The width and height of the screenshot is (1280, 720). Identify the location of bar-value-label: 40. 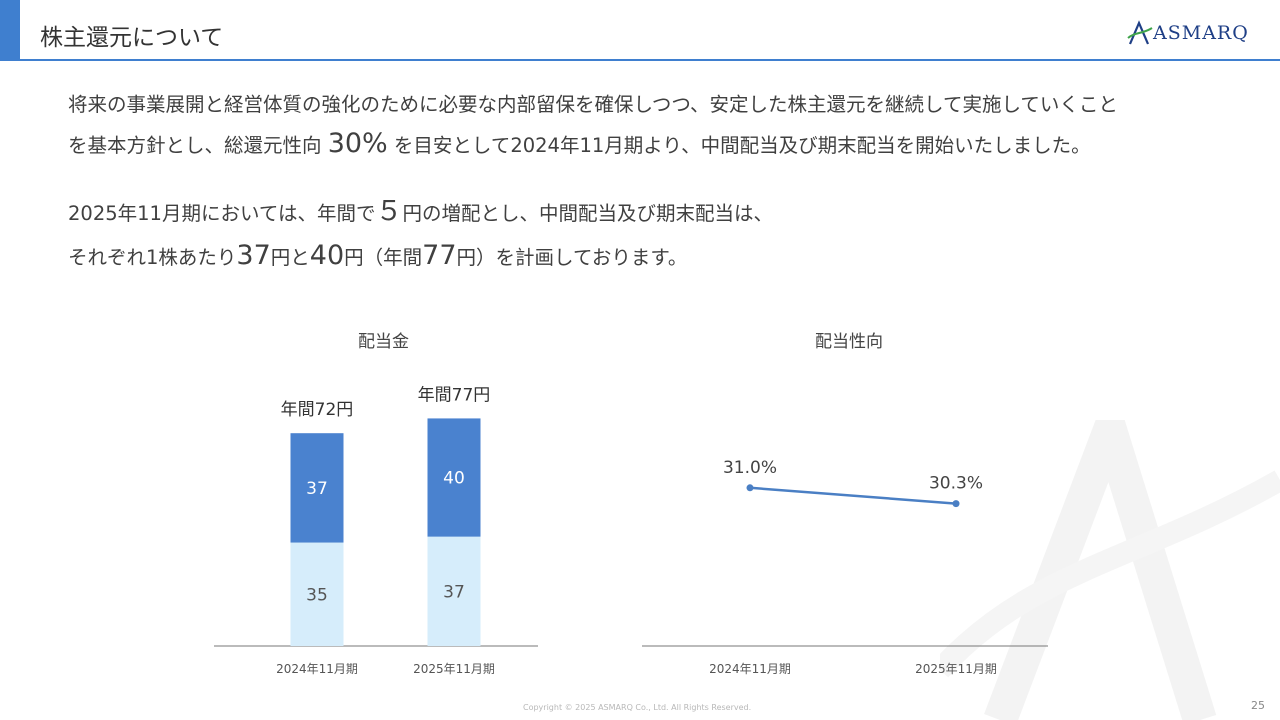
(454, 479).